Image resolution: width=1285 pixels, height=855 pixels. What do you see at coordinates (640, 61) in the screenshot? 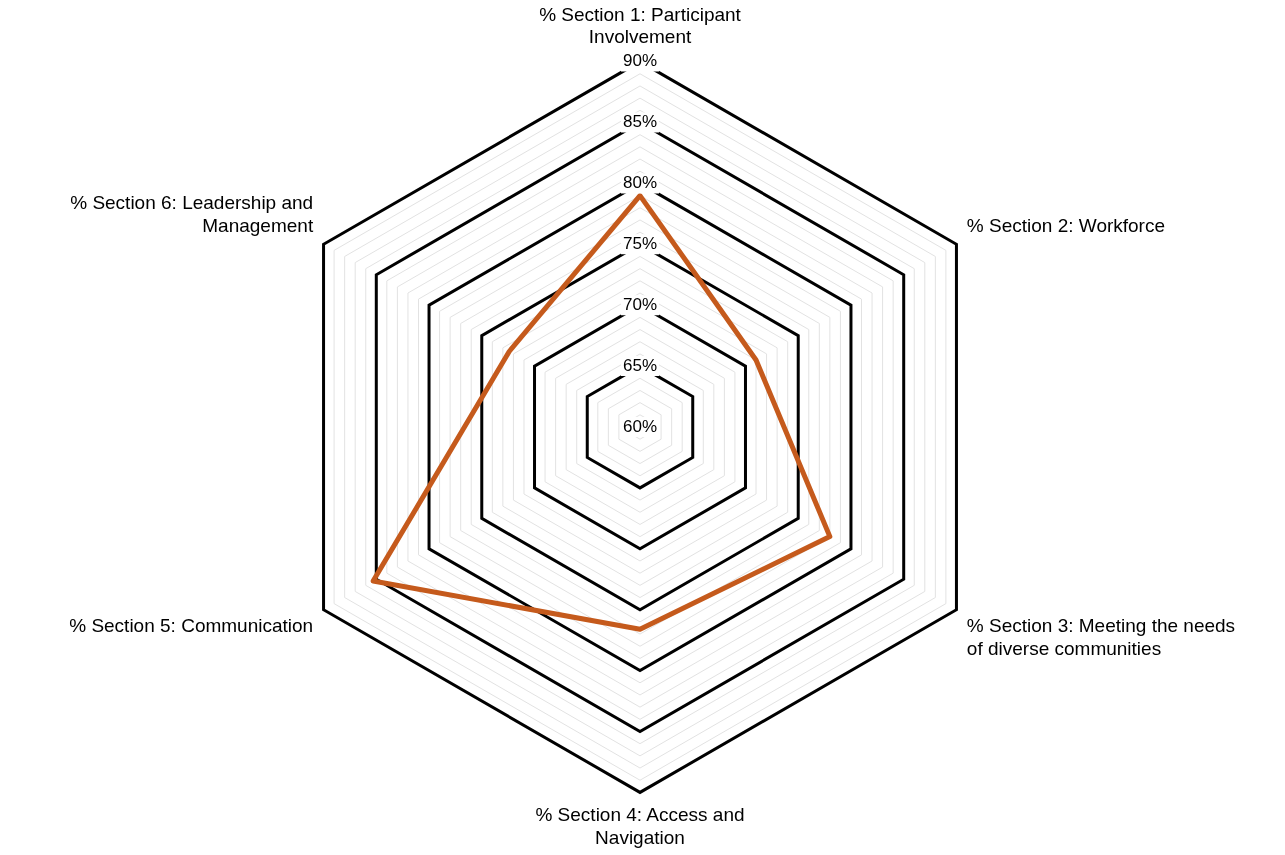
I see `y-tick-label: 90%` at bounding box center [640, 61].